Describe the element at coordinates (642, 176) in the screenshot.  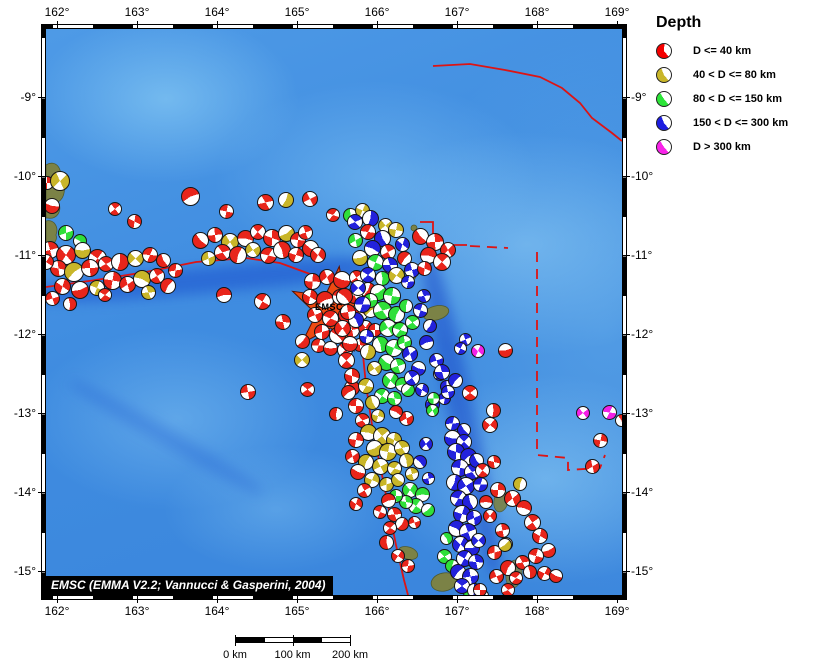
I see `lat-label-right: -10°` at that location.